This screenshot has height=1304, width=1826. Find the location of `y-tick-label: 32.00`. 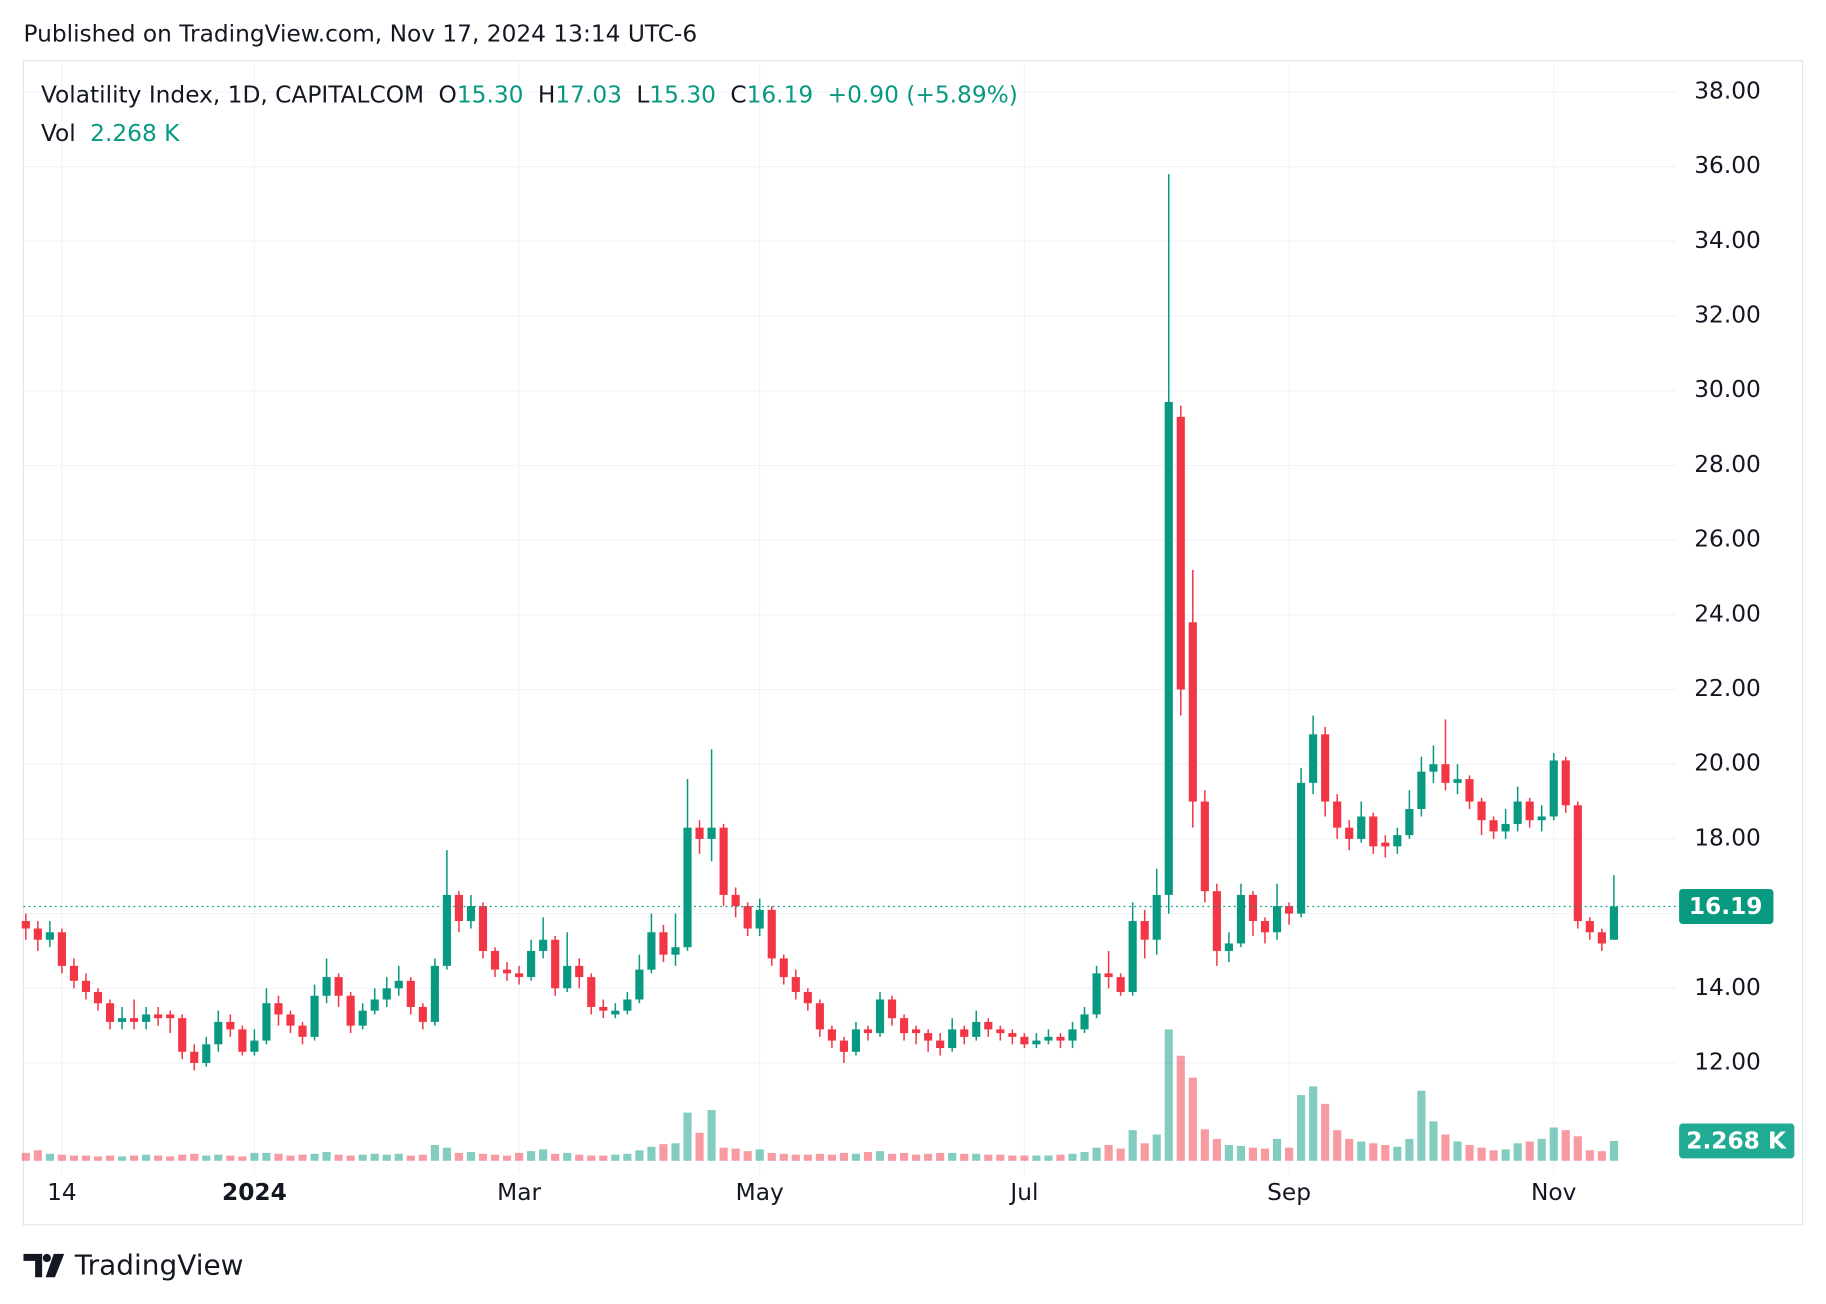

y-tick-label: 32.00 is located at coordinates (1727, 315).